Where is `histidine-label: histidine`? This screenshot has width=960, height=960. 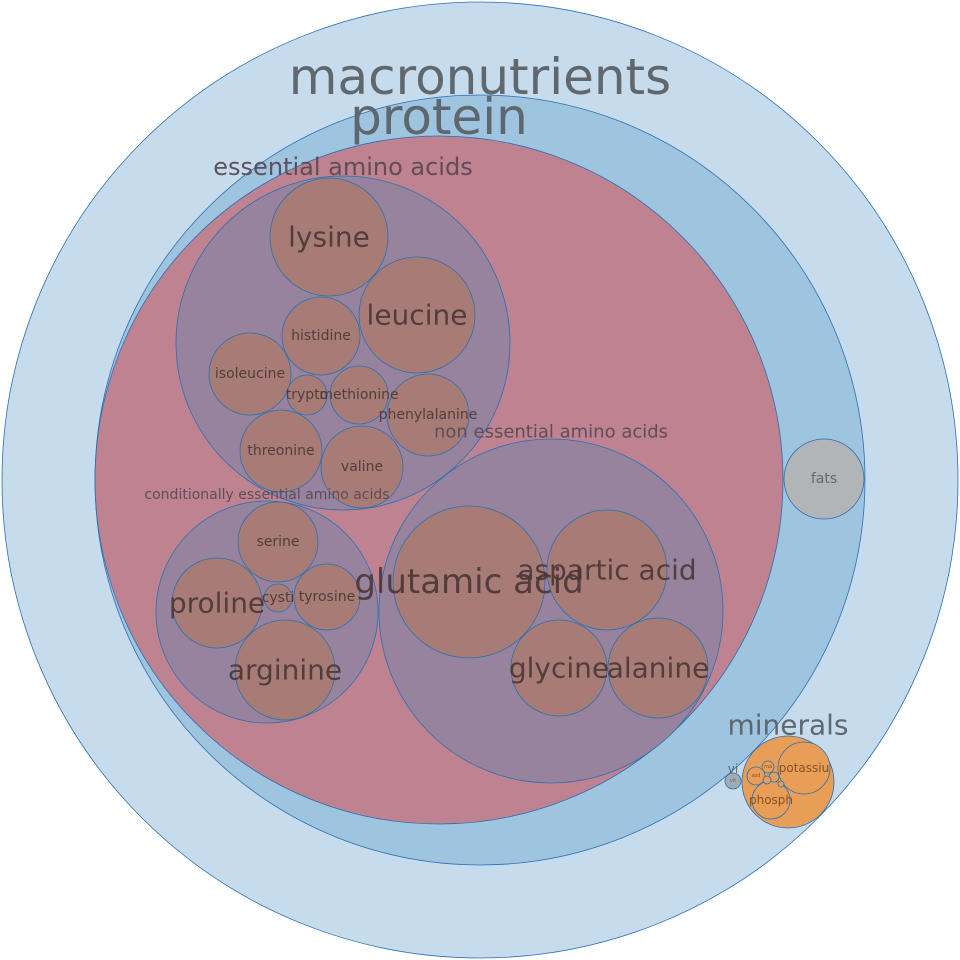 histidine-label: histidine is located at coordinates (321, 336).